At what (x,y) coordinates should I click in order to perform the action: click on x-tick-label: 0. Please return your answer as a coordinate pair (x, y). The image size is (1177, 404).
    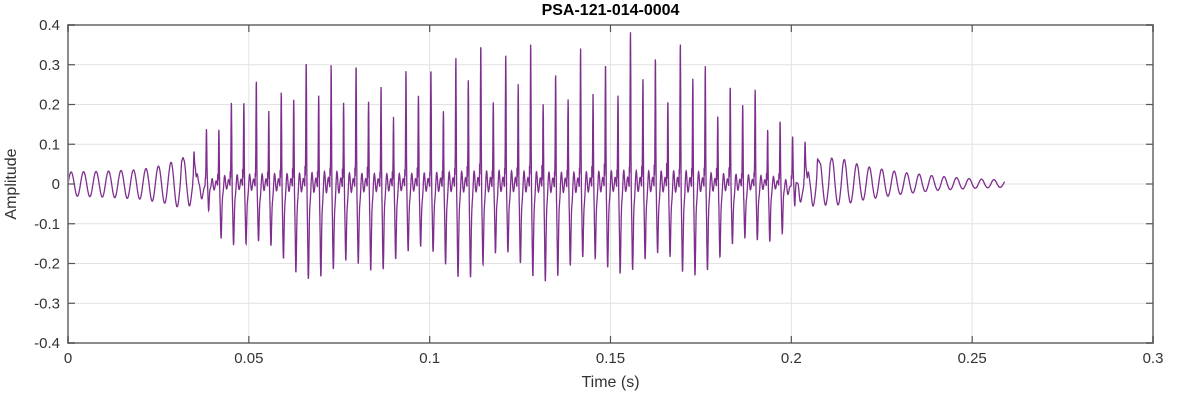
    Looking at the image, I should click on (68, 358).